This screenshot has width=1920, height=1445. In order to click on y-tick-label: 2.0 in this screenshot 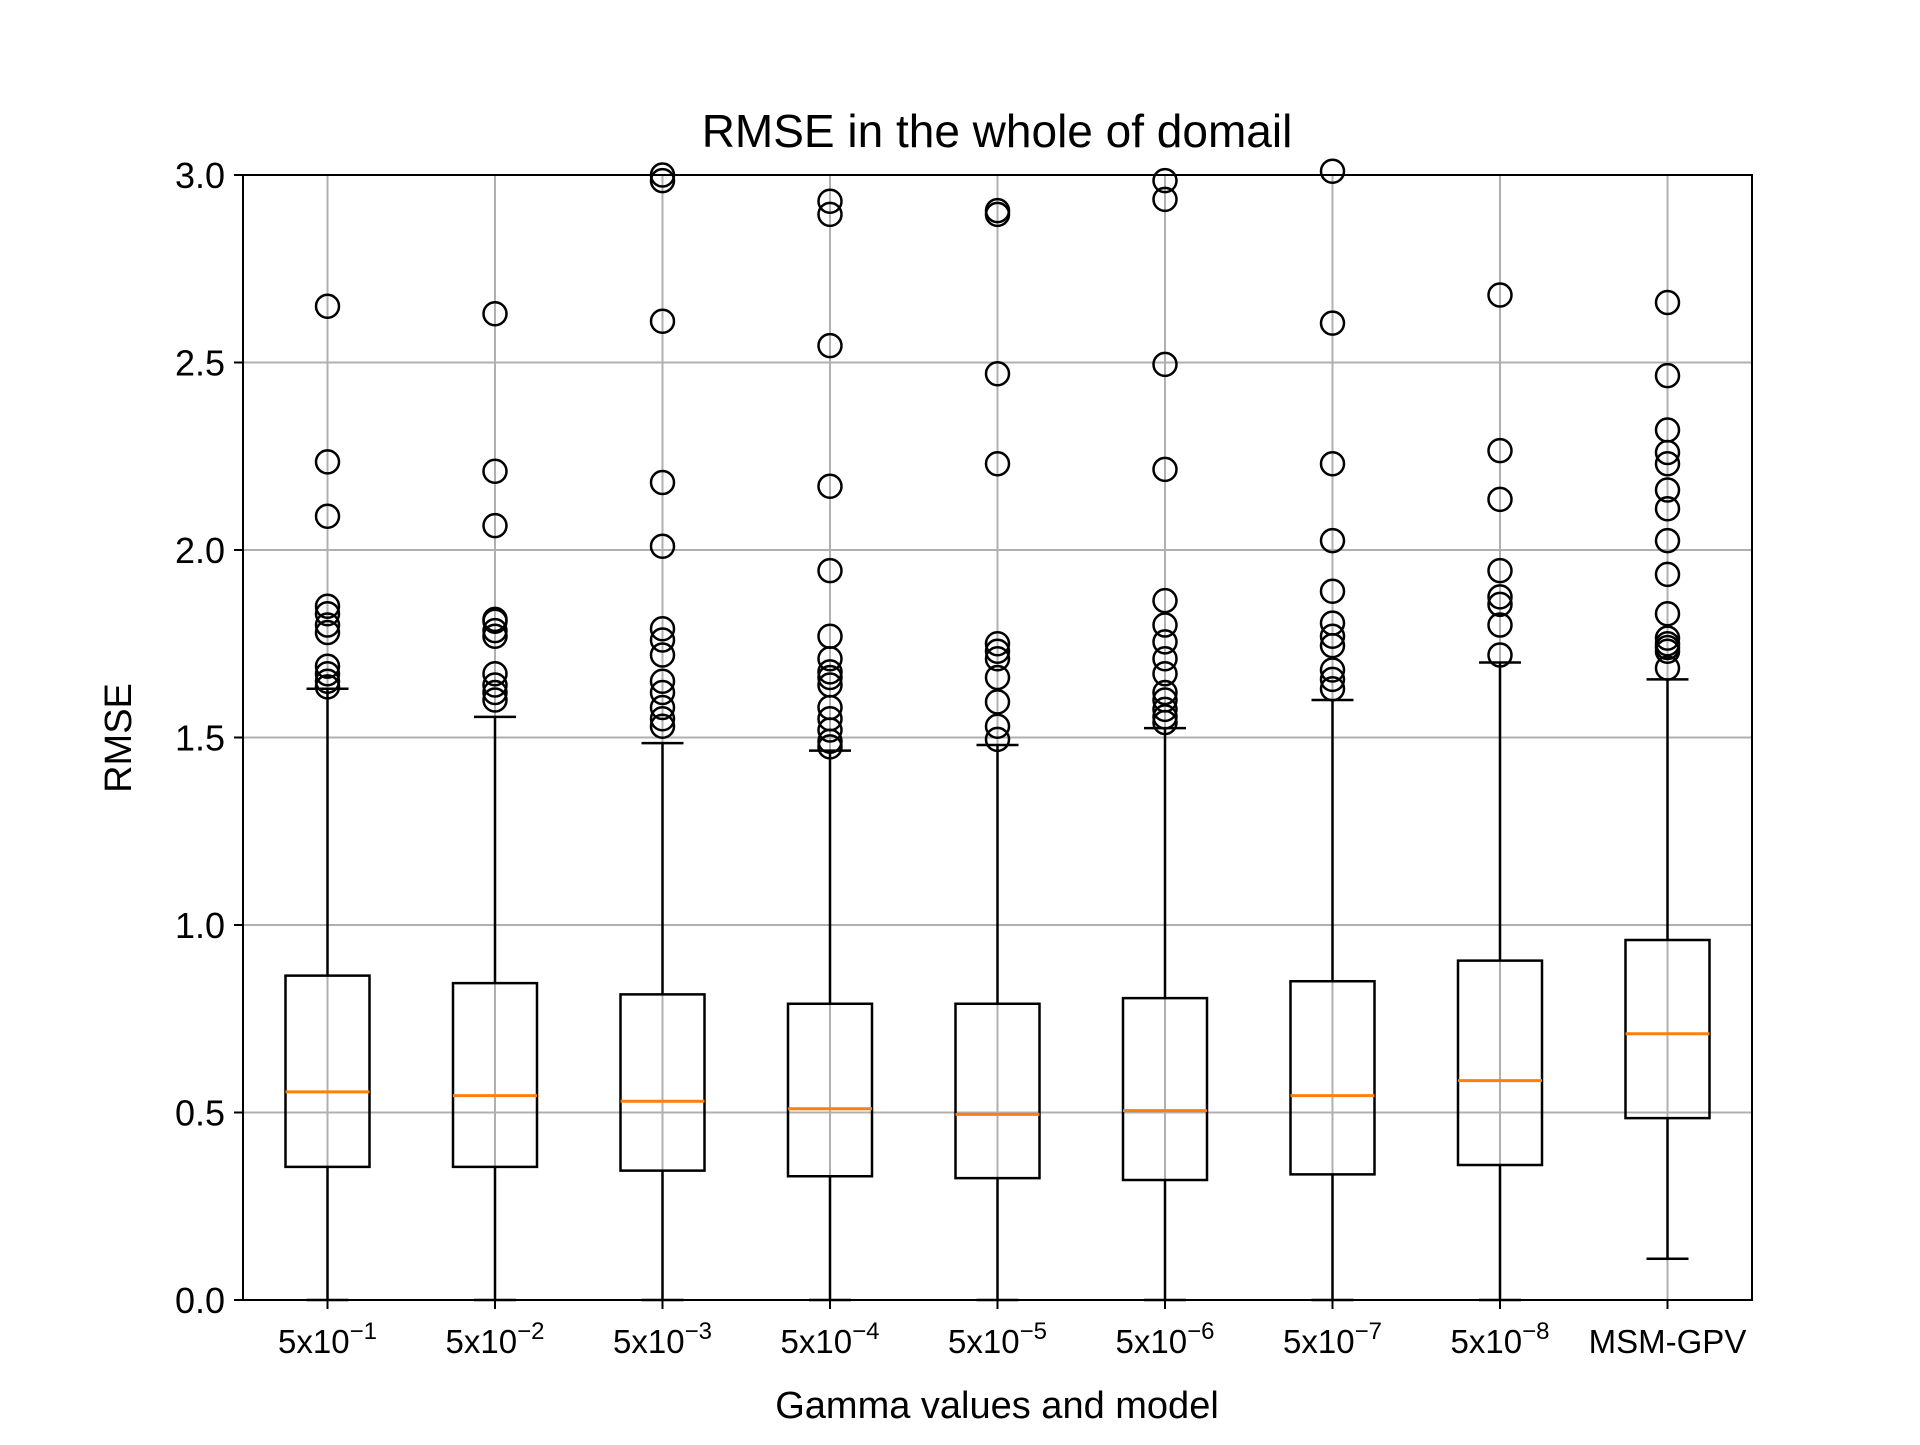, I will do `click(200, 550)`.